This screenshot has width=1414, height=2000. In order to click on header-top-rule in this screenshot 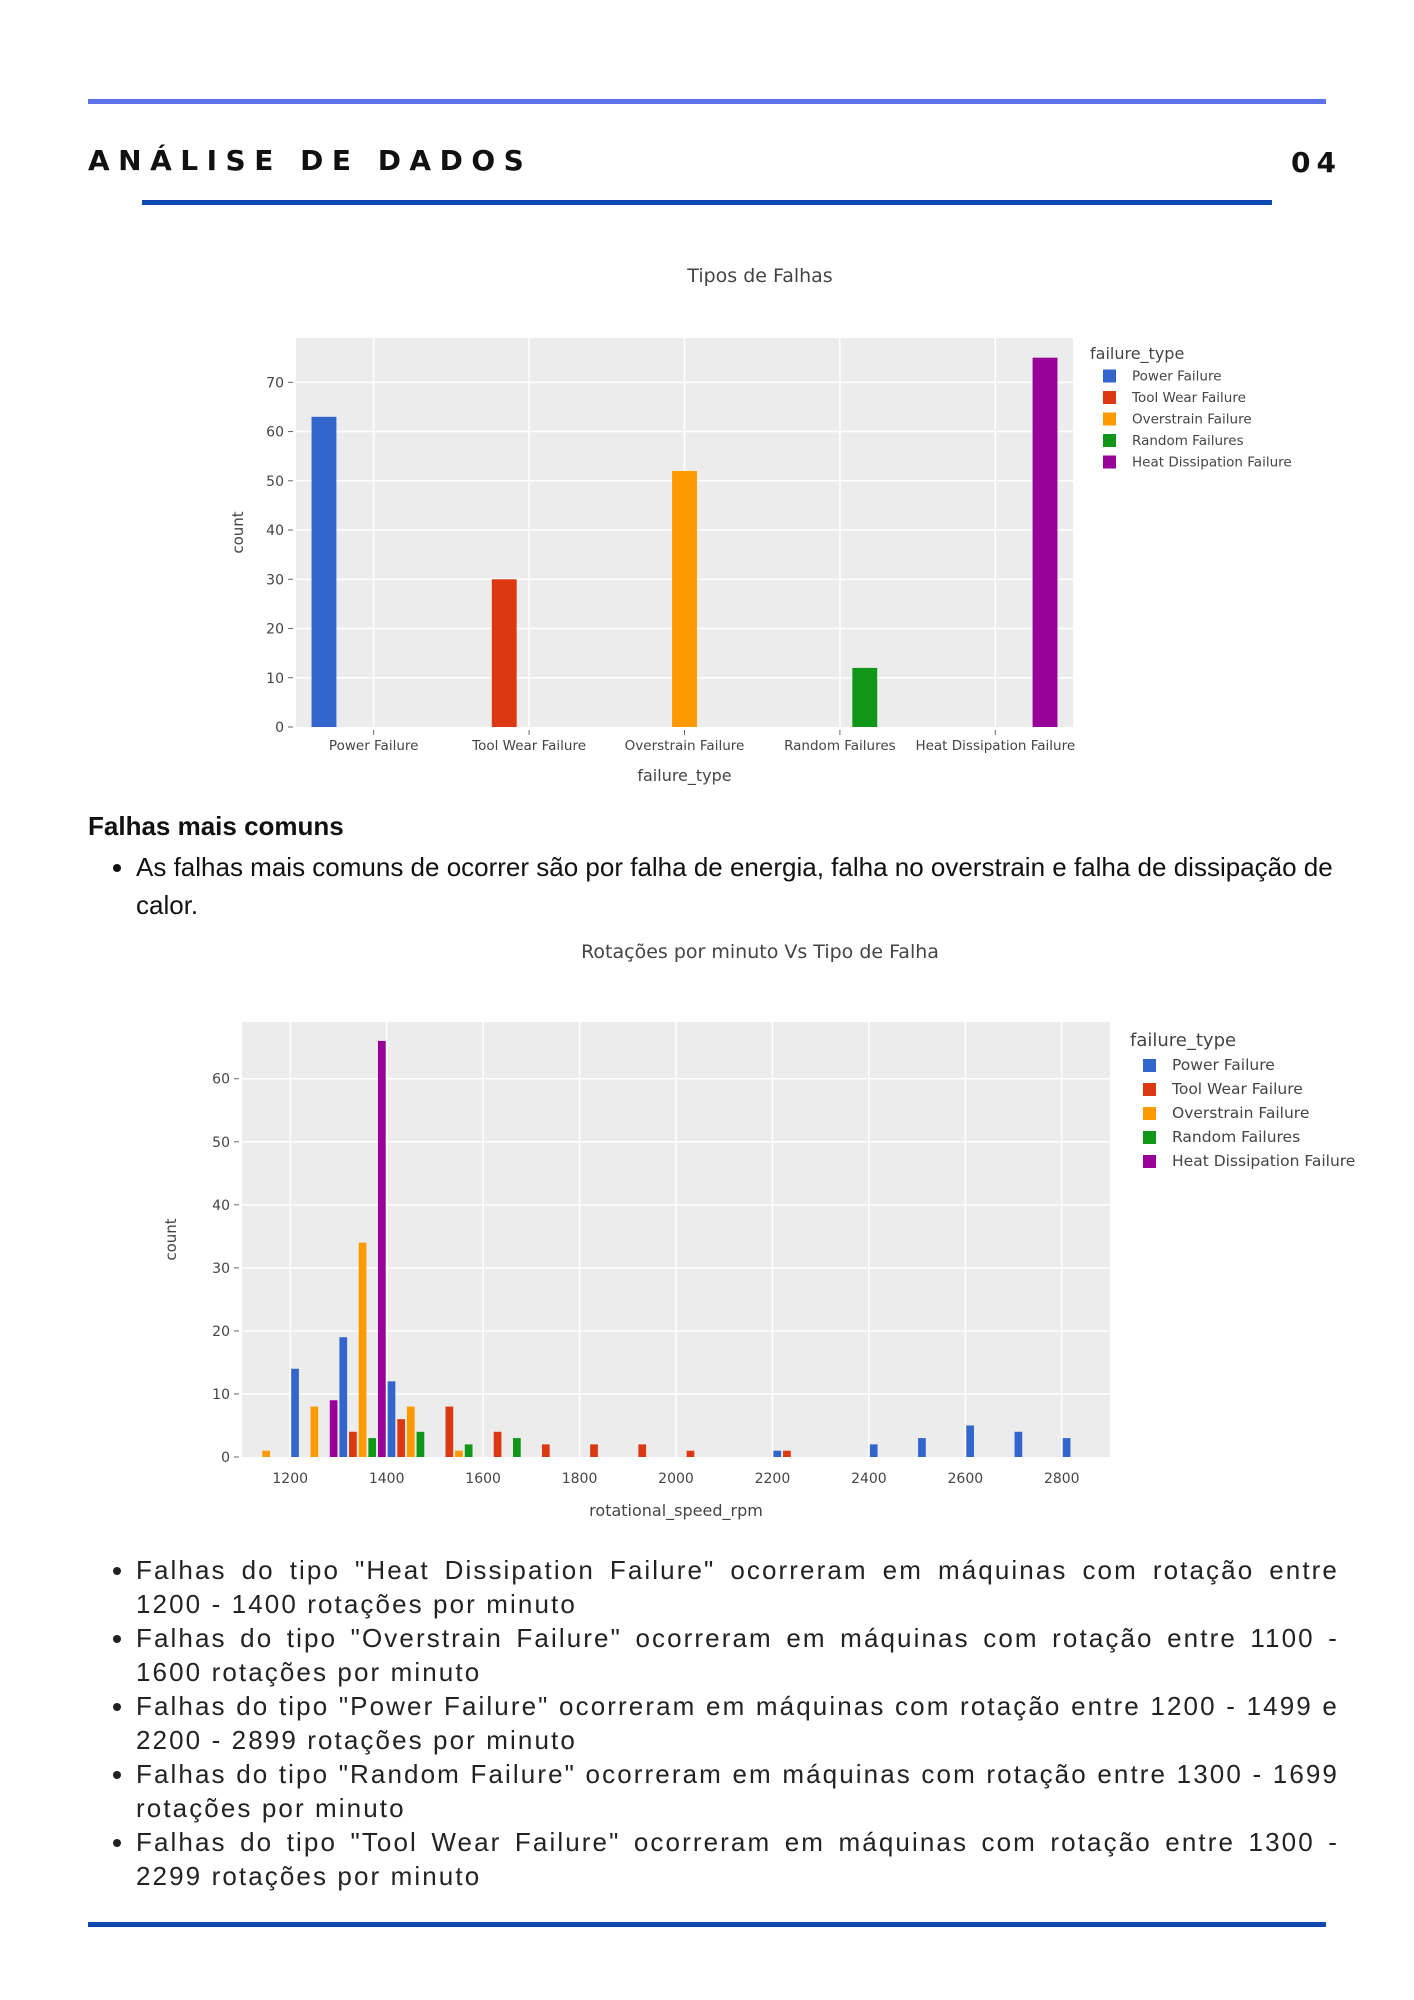, I will do `click(707, 101)`.